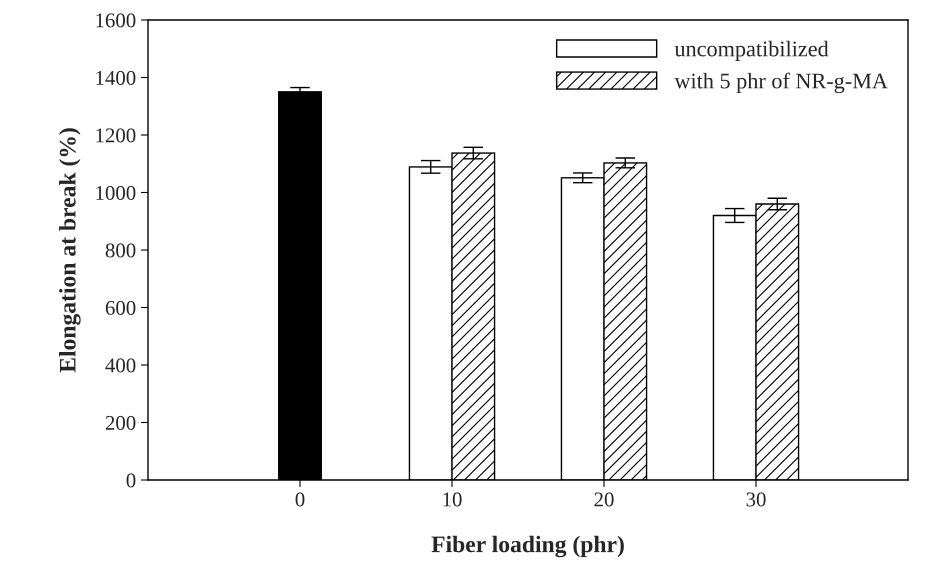 This screenshot has width=930, height=574. I want to click on x-axis-title: Fiber loading (phr), so click(528, 547).